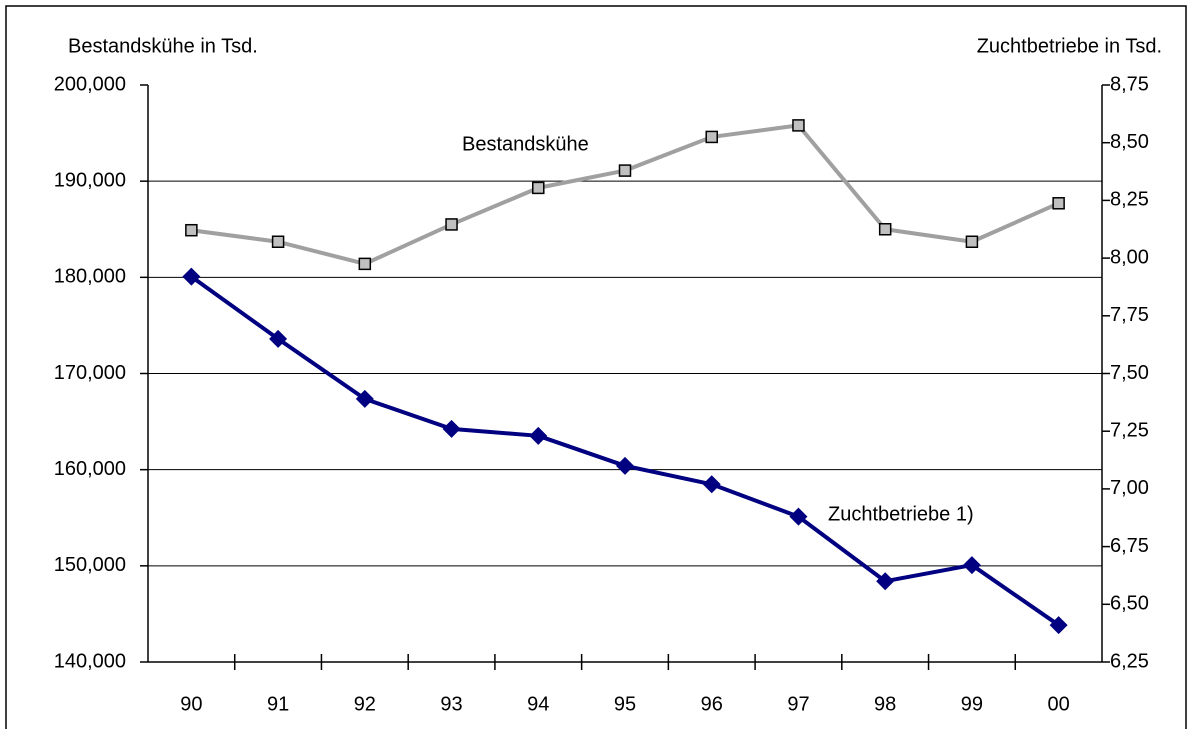 Image resolution: width=1192 pixels, height=729 pixels. What do you see at coordinates (1129, 661) in the screenshot?
I see `y2-tick-label: 6,25` at bounding box center [1129, 661].